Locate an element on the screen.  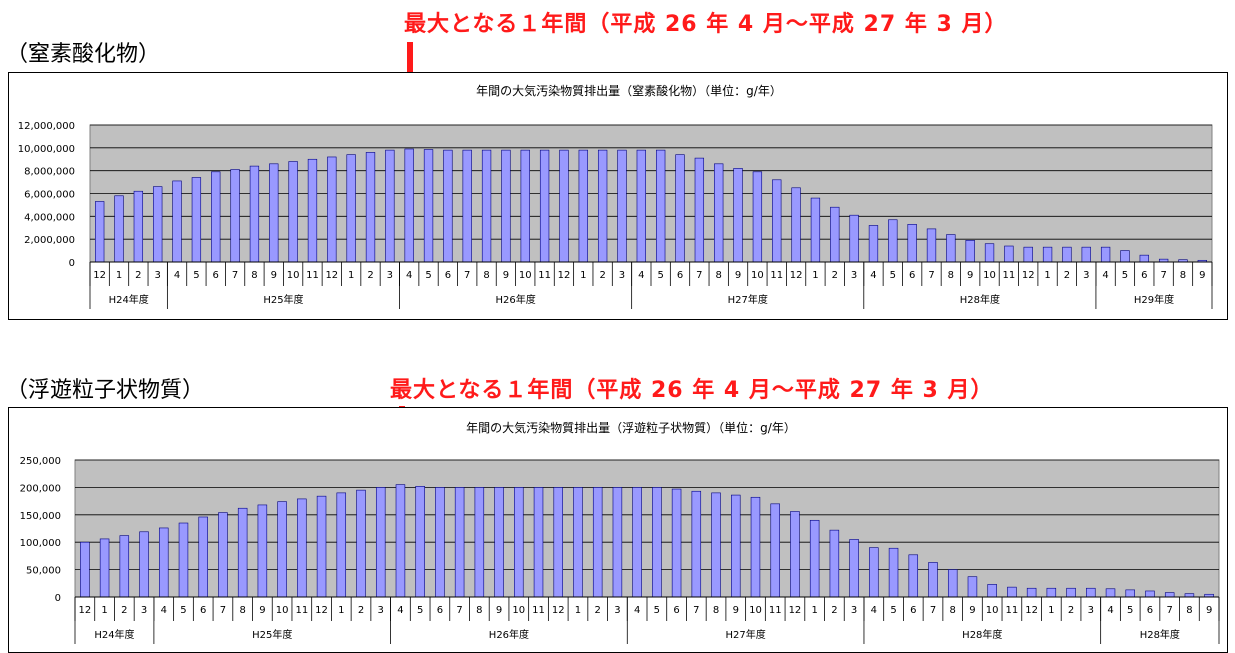
fiscal-year-label: H27年度 is located at coordinates (745, 634).